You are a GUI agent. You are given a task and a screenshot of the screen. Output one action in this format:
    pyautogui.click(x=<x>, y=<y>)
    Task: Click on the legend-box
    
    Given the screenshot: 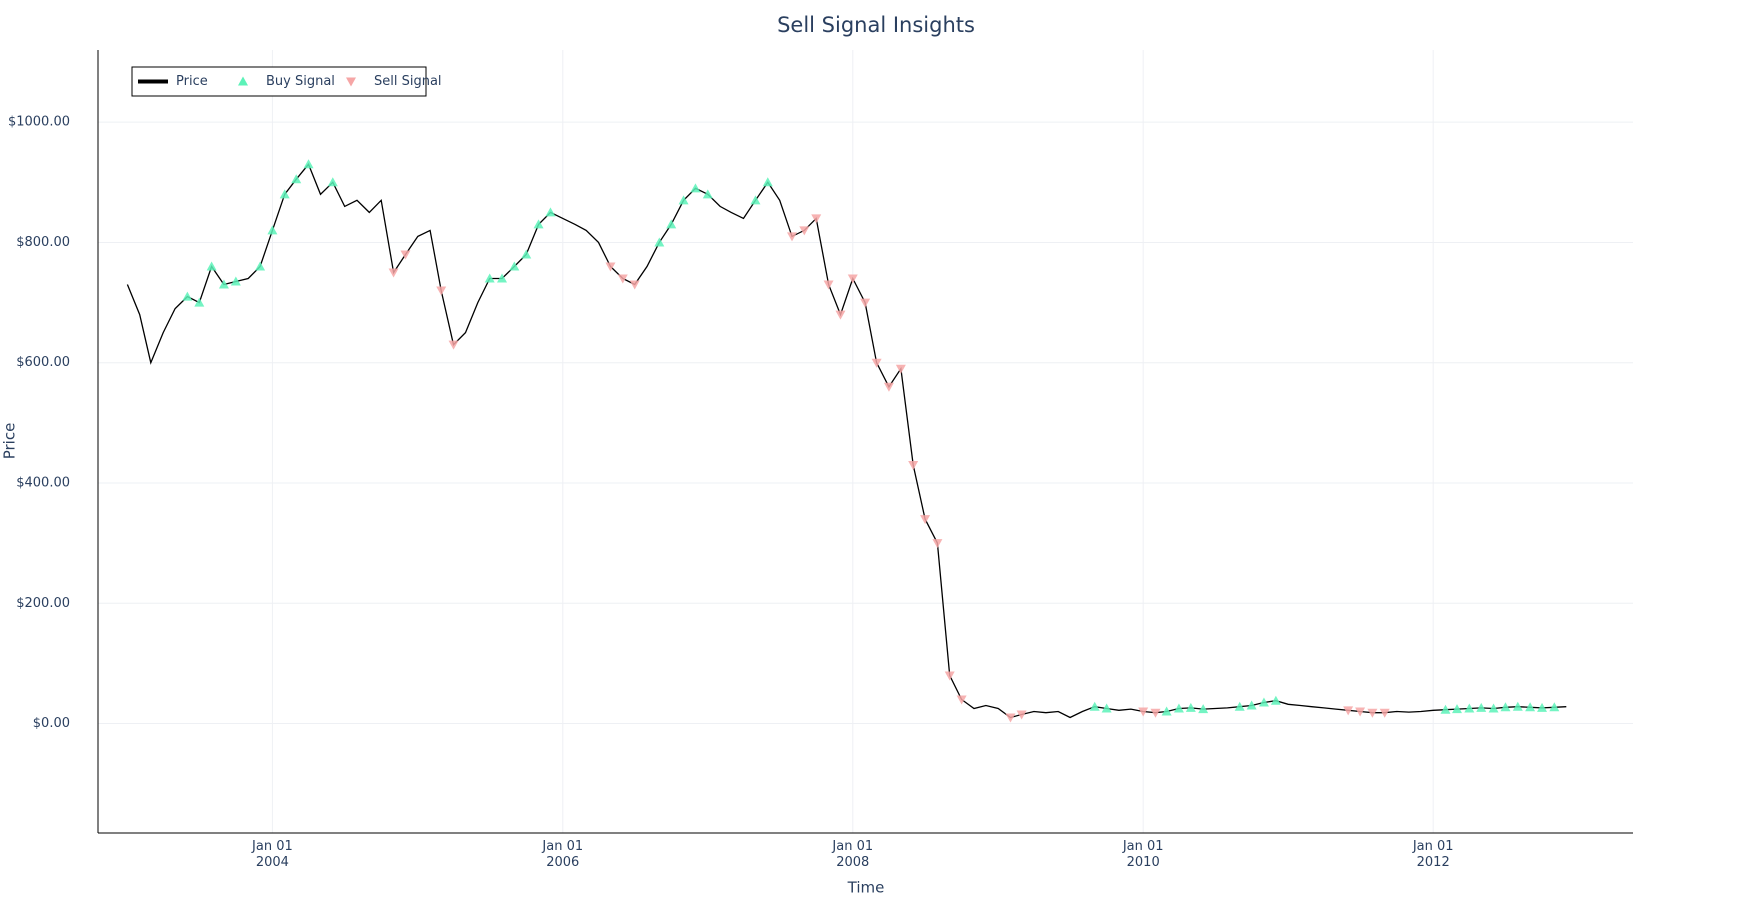 What is the action you would take?
    pyautogui.click(x=279, y=81)
    